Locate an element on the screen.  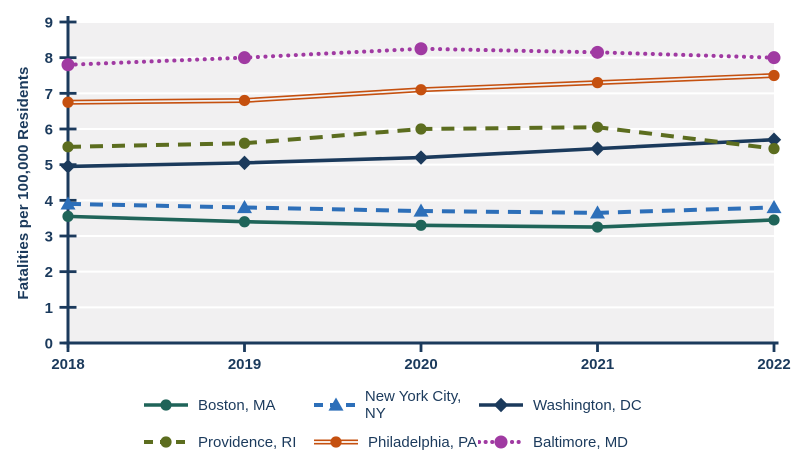
y-tick-label-2: 2 is located at coordinates (49, 272).